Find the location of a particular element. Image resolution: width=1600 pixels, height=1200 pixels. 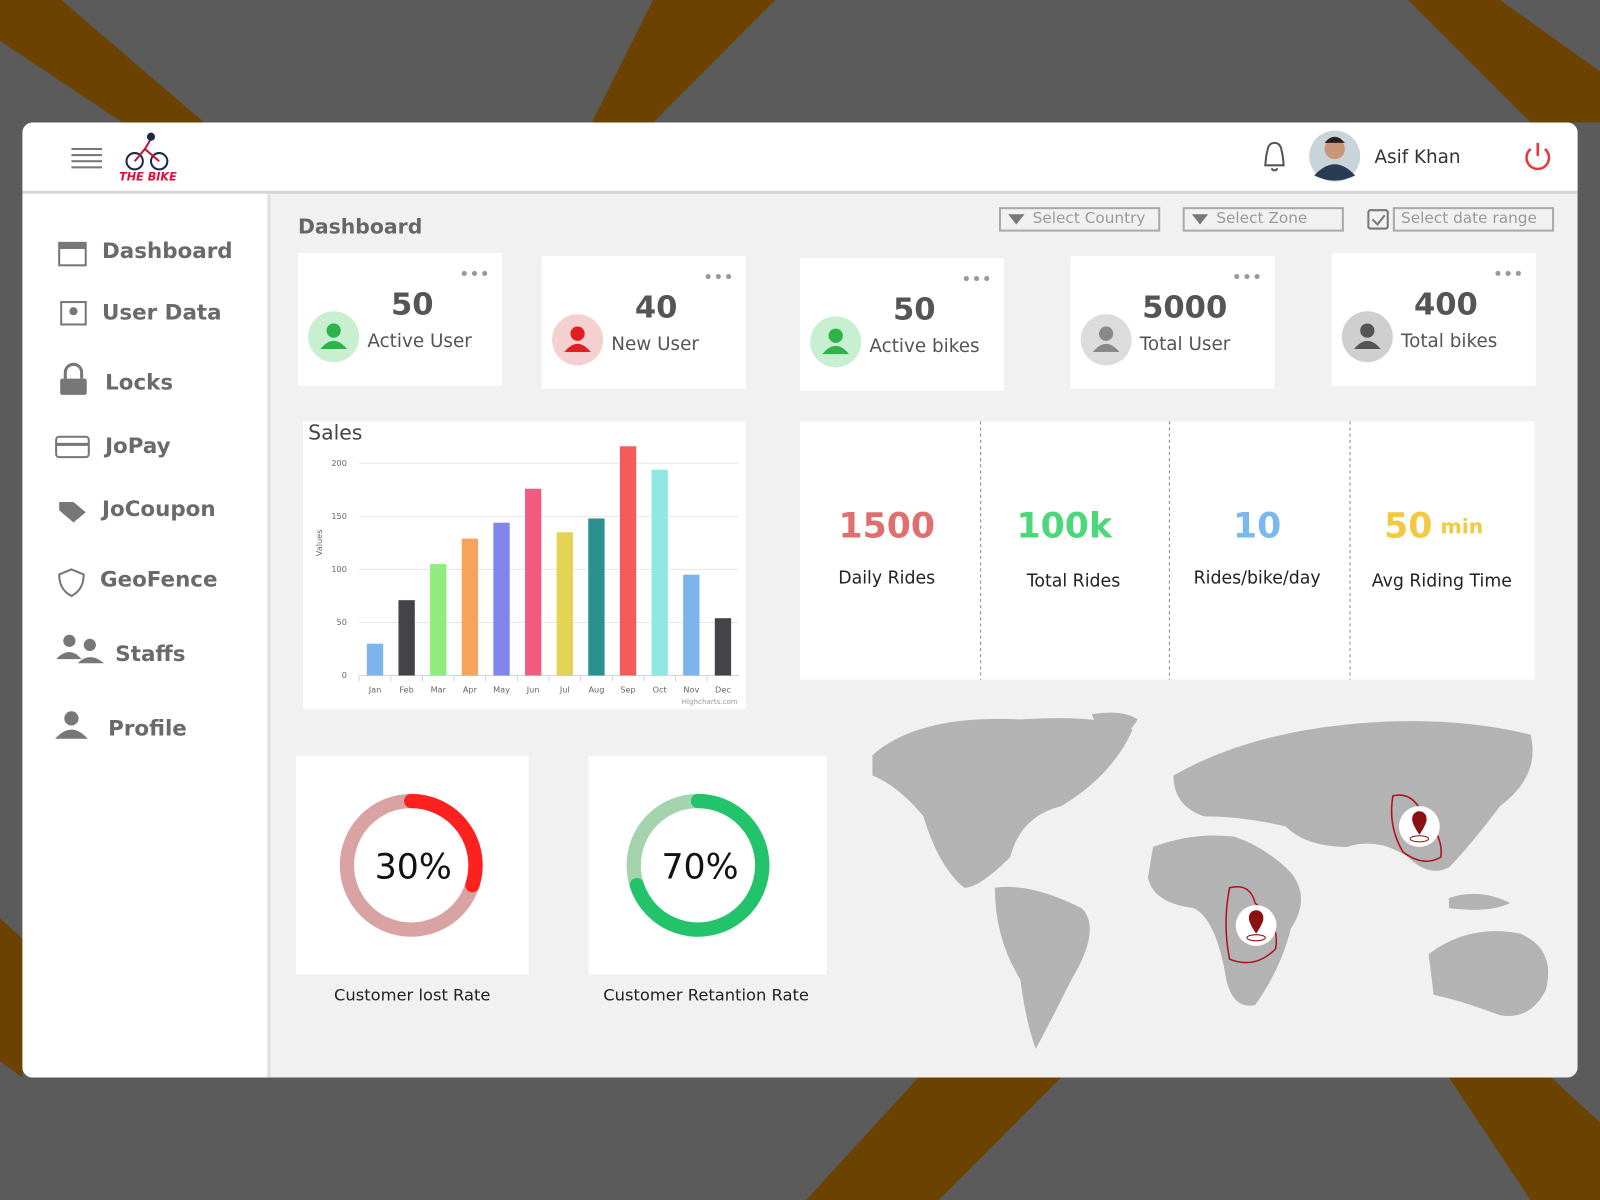

x-tick-label: Dec is located at coordinates (723, 689).